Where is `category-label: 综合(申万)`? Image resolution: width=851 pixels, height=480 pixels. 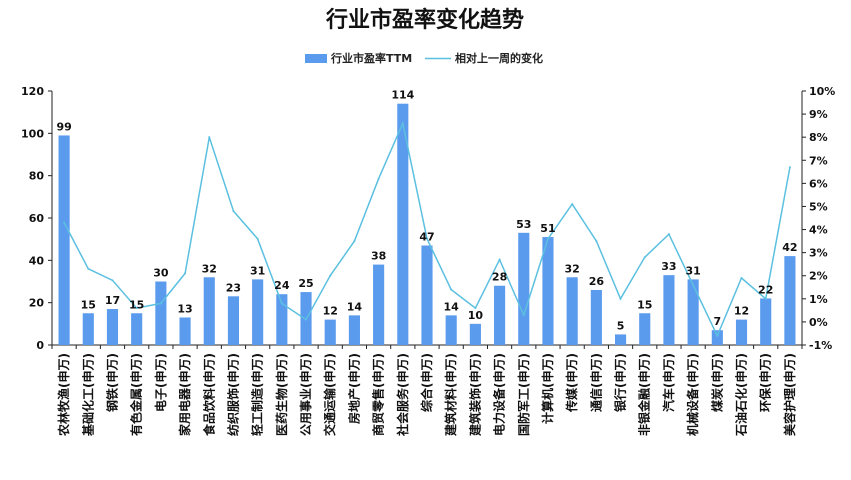
category-label: 综合(申万) is located at coordinates (426, 382).